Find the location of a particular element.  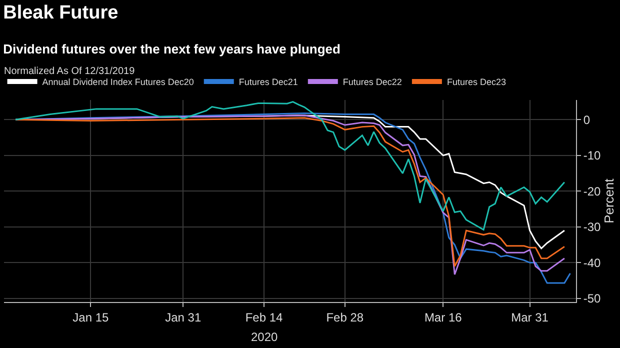

legend-label: Futures Dec21 is located at coordinates (268, 81).